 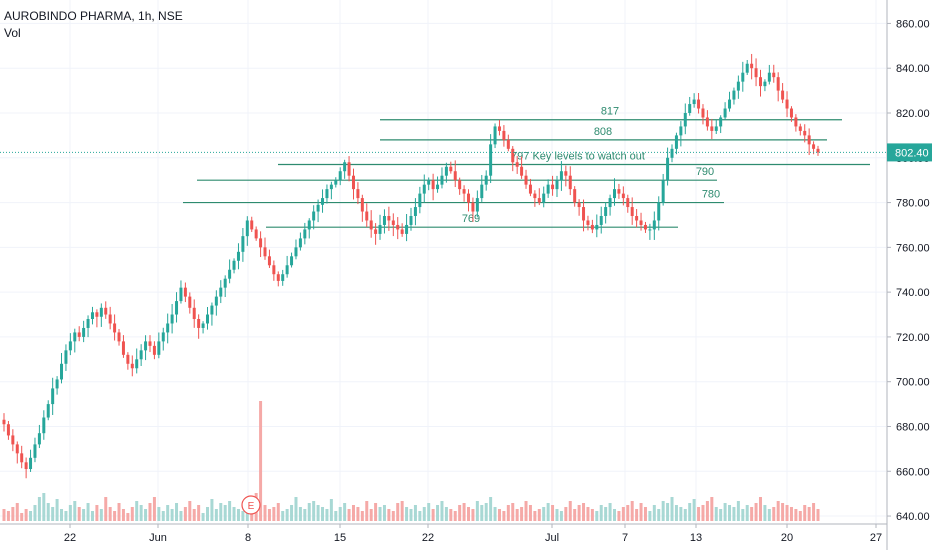 What do you see at coordinates (625, 538) in the screenshot?
I see `x-tick-label: 7` at bounding box center [625, 538].